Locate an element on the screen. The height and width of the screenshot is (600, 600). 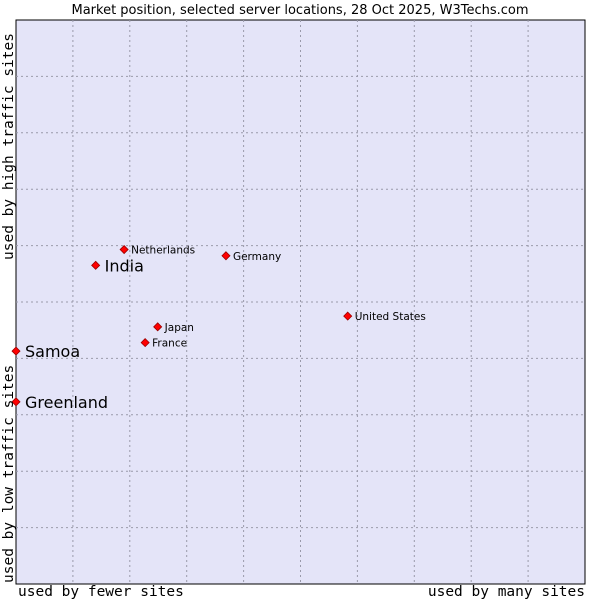
data-point-japan is located at coordinates (158, 327).